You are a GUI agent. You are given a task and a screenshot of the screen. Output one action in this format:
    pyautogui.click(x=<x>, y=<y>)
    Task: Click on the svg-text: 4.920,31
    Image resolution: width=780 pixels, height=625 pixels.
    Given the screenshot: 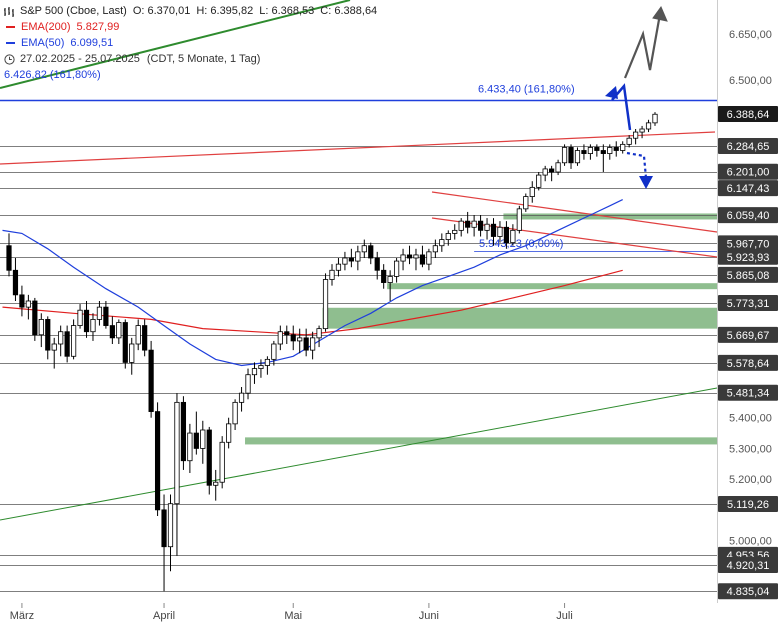 What is the action you would take?
    pyautogui.click(x=748, y=566)
    